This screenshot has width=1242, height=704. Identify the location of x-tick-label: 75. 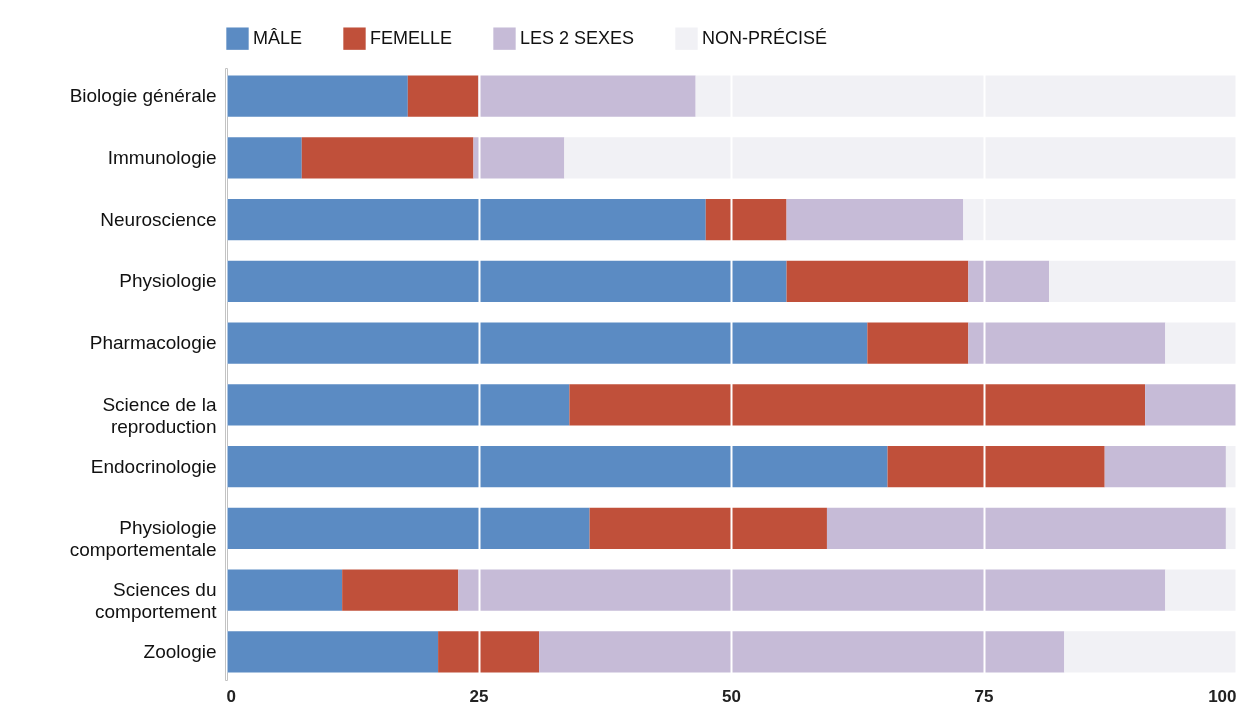
(984, 695).